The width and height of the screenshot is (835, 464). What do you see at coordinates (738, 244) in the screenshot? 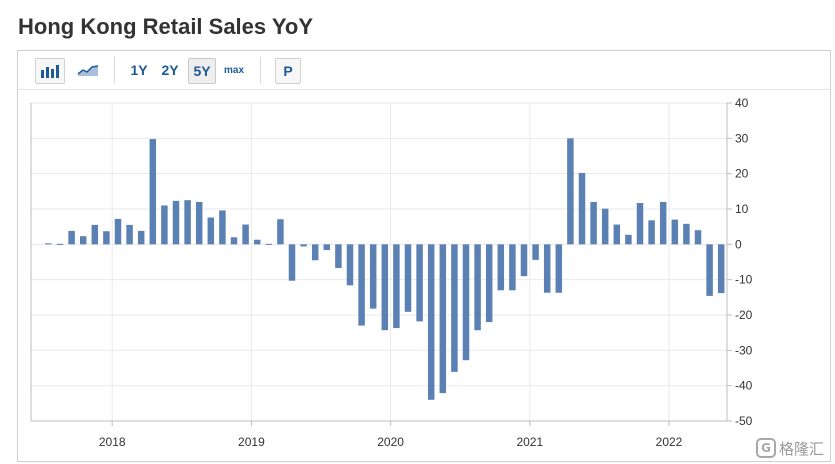
I see `y-tick-label: 0` at bounding box center [738, 244].